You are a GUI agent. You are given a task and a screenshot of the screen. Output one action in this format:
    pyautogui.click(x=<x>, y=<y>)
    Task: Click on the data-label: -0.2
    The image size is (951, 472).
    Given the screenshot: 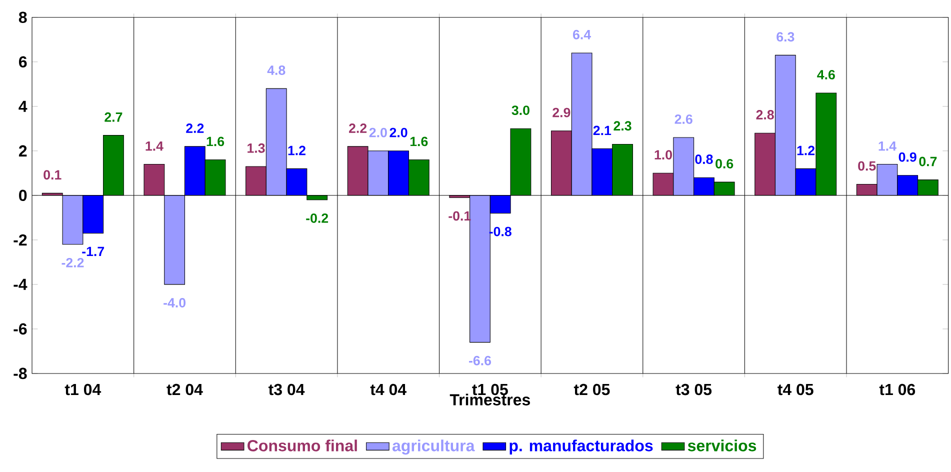 What is the action you would take?
    pyautogui.click(x=317, y=218)
    